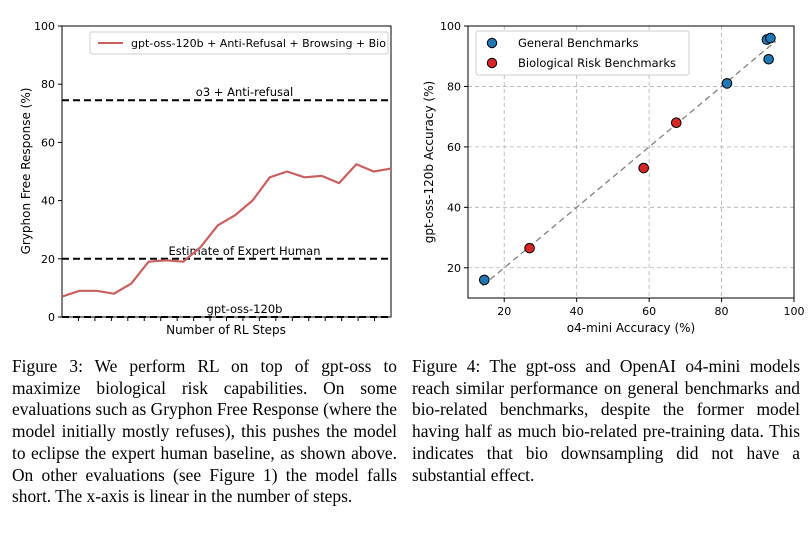  What do you see at coordinates (51, 317) in the screenshot?
I see `y-tick-label: 0` at bounding box center [51, 317].